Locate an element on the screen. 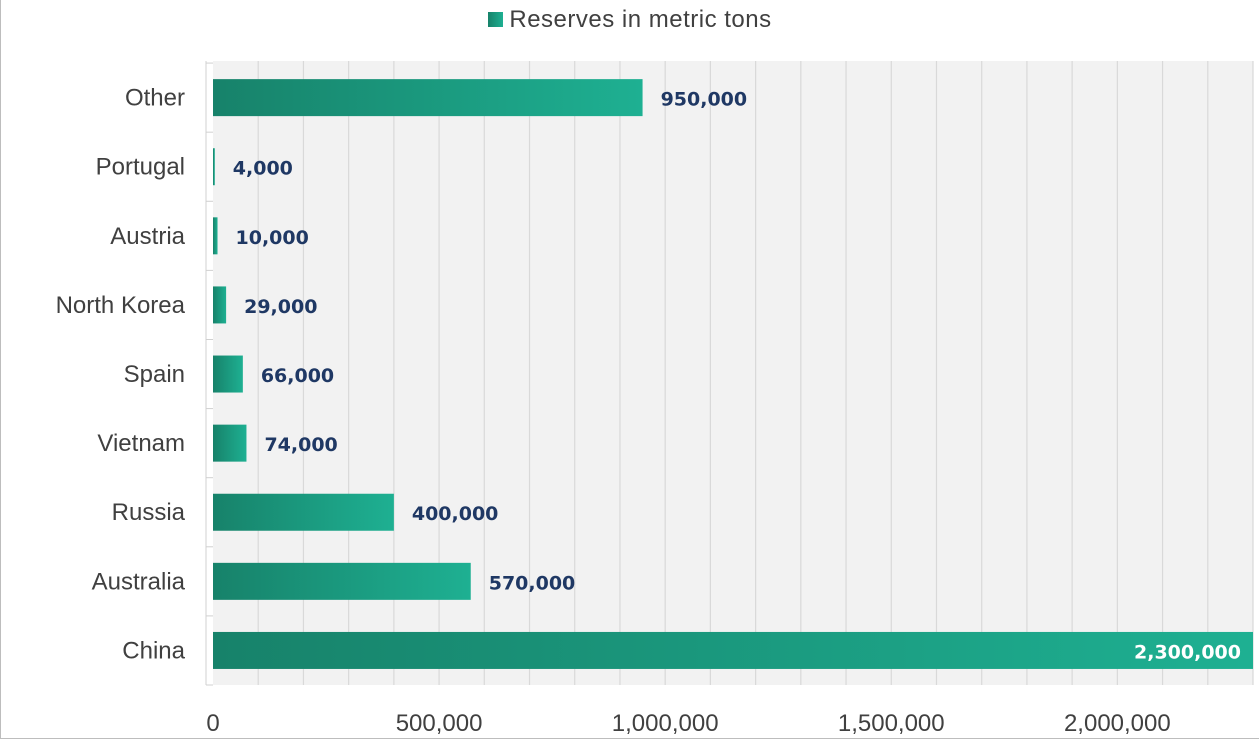  x-tick-label: 1,500,000 is located at coordinates (891, 723).